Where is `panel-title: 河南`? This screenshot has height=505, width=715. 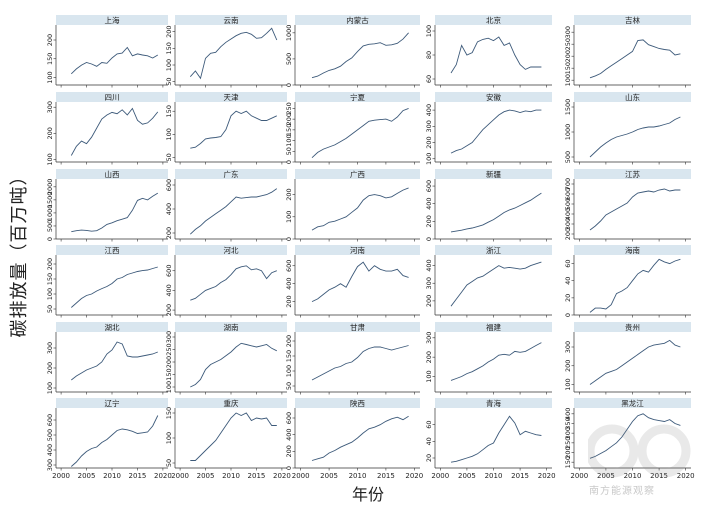 panel-title: 河南 is located at coordinates (357, 250).